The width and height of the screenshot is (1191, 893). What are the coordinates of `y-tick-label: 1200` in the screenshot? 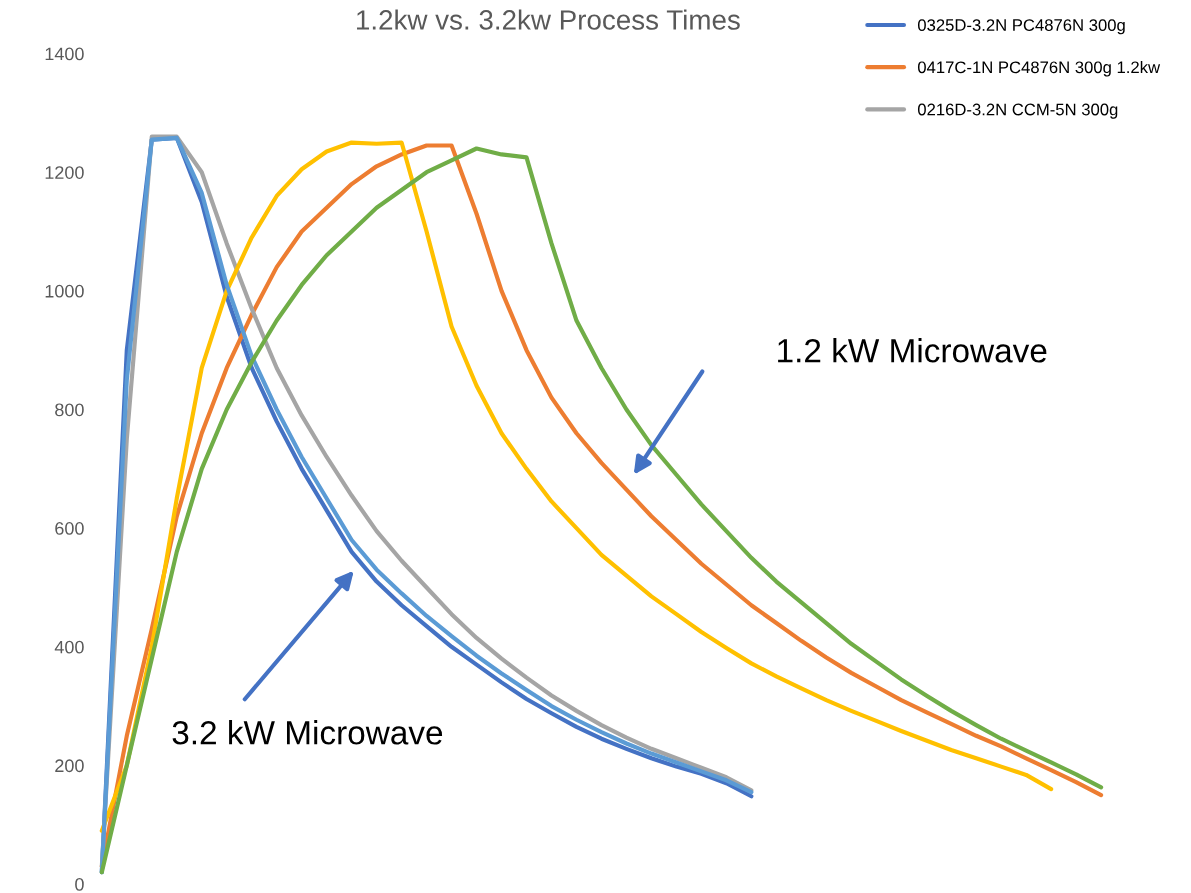 It's located at (64, 172).